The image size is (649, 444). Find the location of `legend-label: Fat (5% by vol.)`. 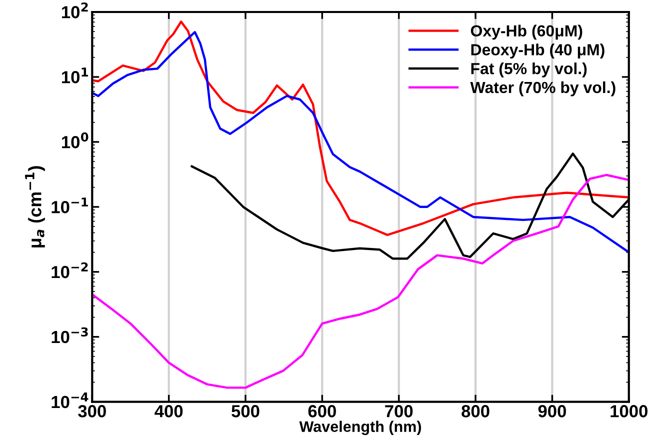

legend-label: Fat (5% by vol.) is located at coordinates (529, 70).